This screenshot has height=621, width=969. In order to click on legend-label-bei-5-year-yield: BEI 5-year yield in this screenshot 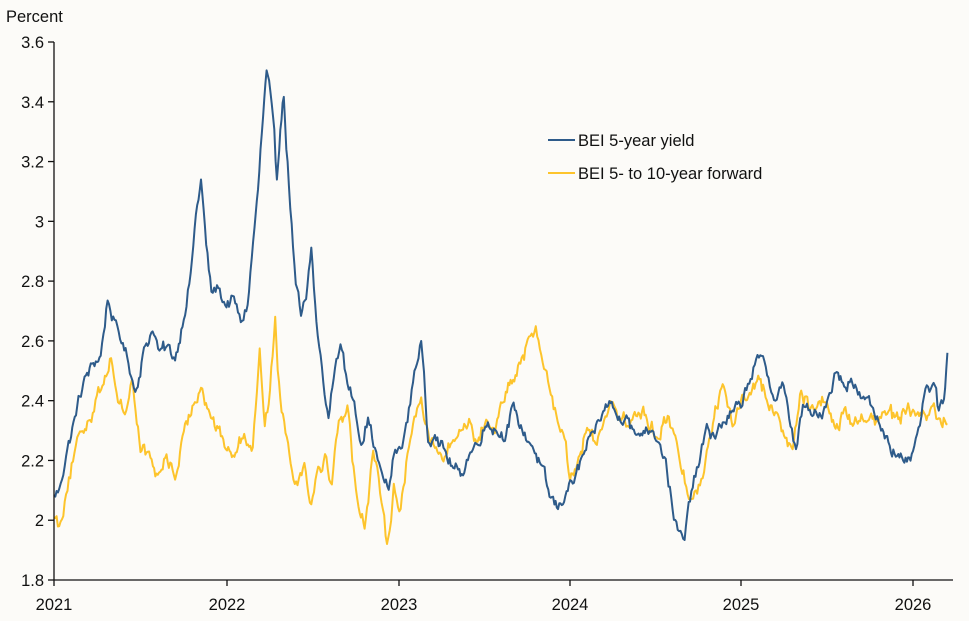, I will do `click(636, 141)`.